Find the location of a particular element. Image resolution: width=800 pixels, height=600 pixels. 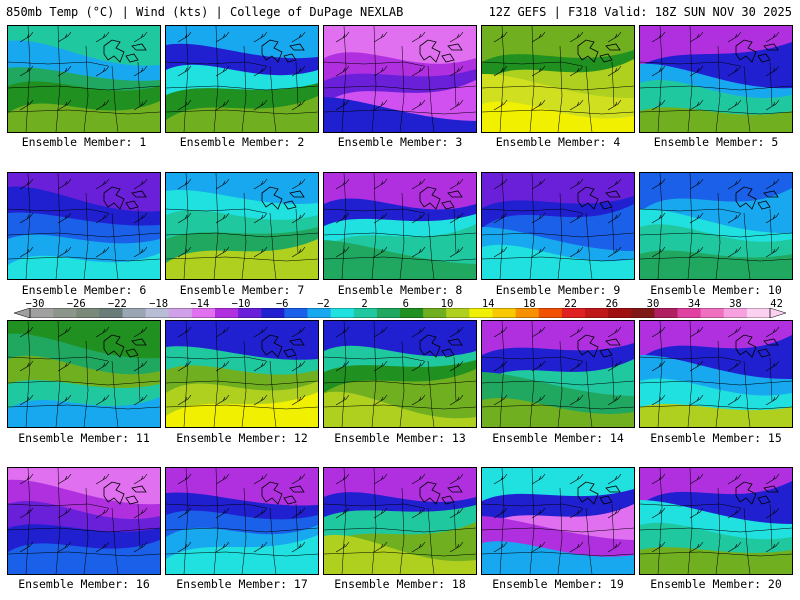

ensemble-member-label: Ensemble Member: 8 is located at coordinates (400, 290).